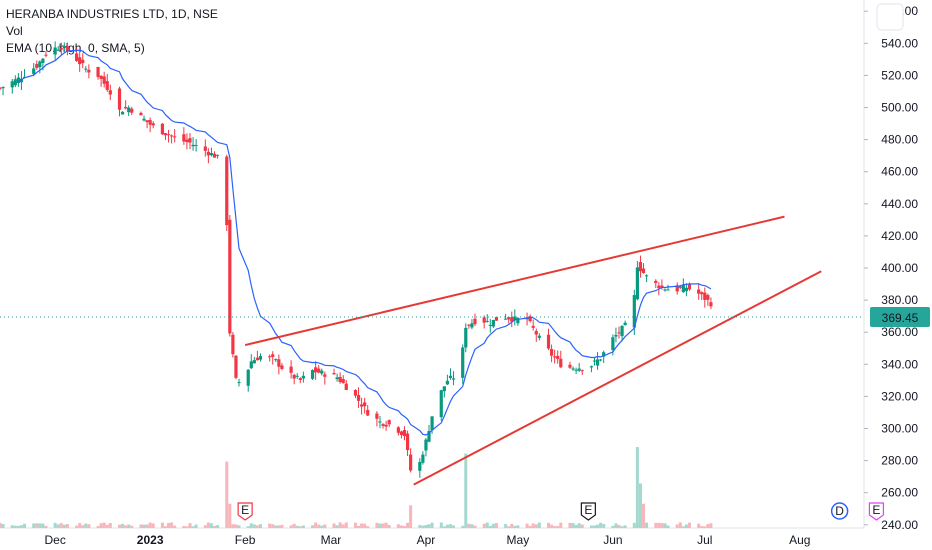  What do you see at coordinates (14, 31) in the screenshot?
I see `legend-volume: Vol` at bounding box center [14, 31].